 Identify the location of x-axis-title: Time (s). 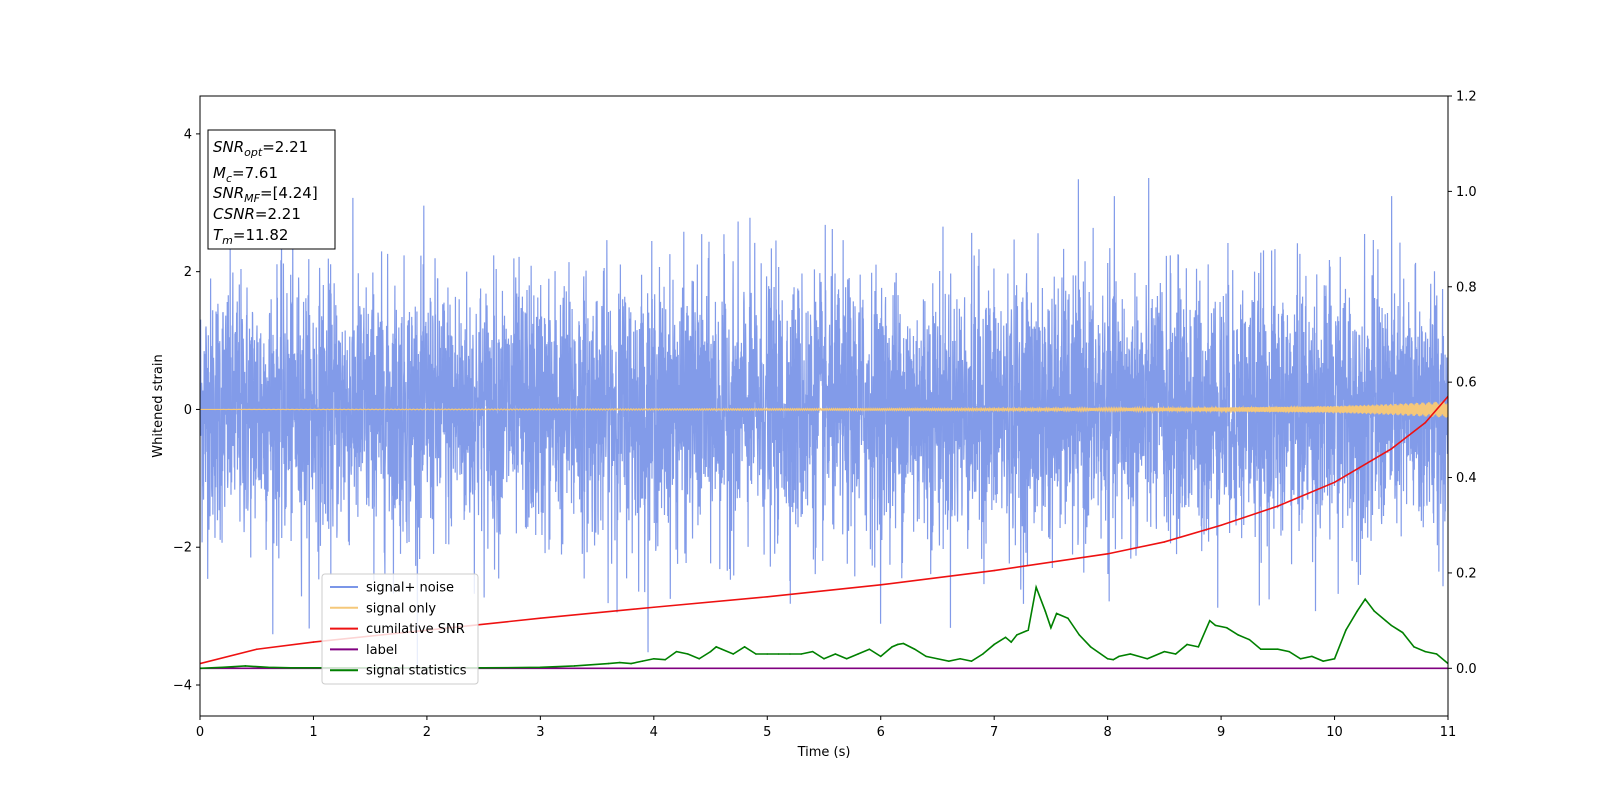
(824, 752).